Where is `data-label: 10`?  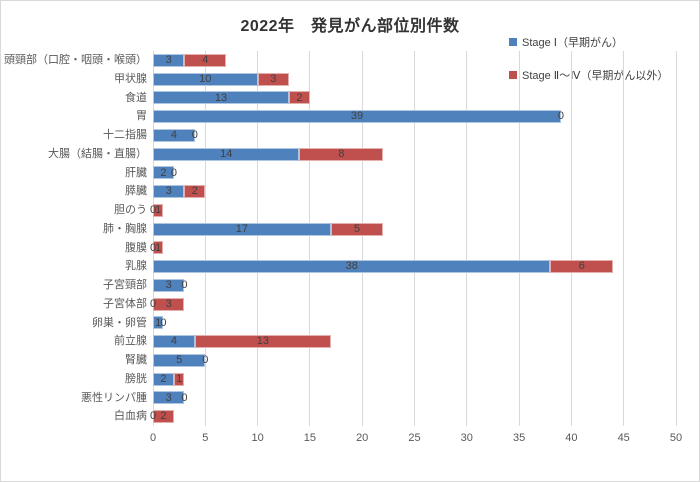
data-label: 10 is located at coordinates (205, 78).